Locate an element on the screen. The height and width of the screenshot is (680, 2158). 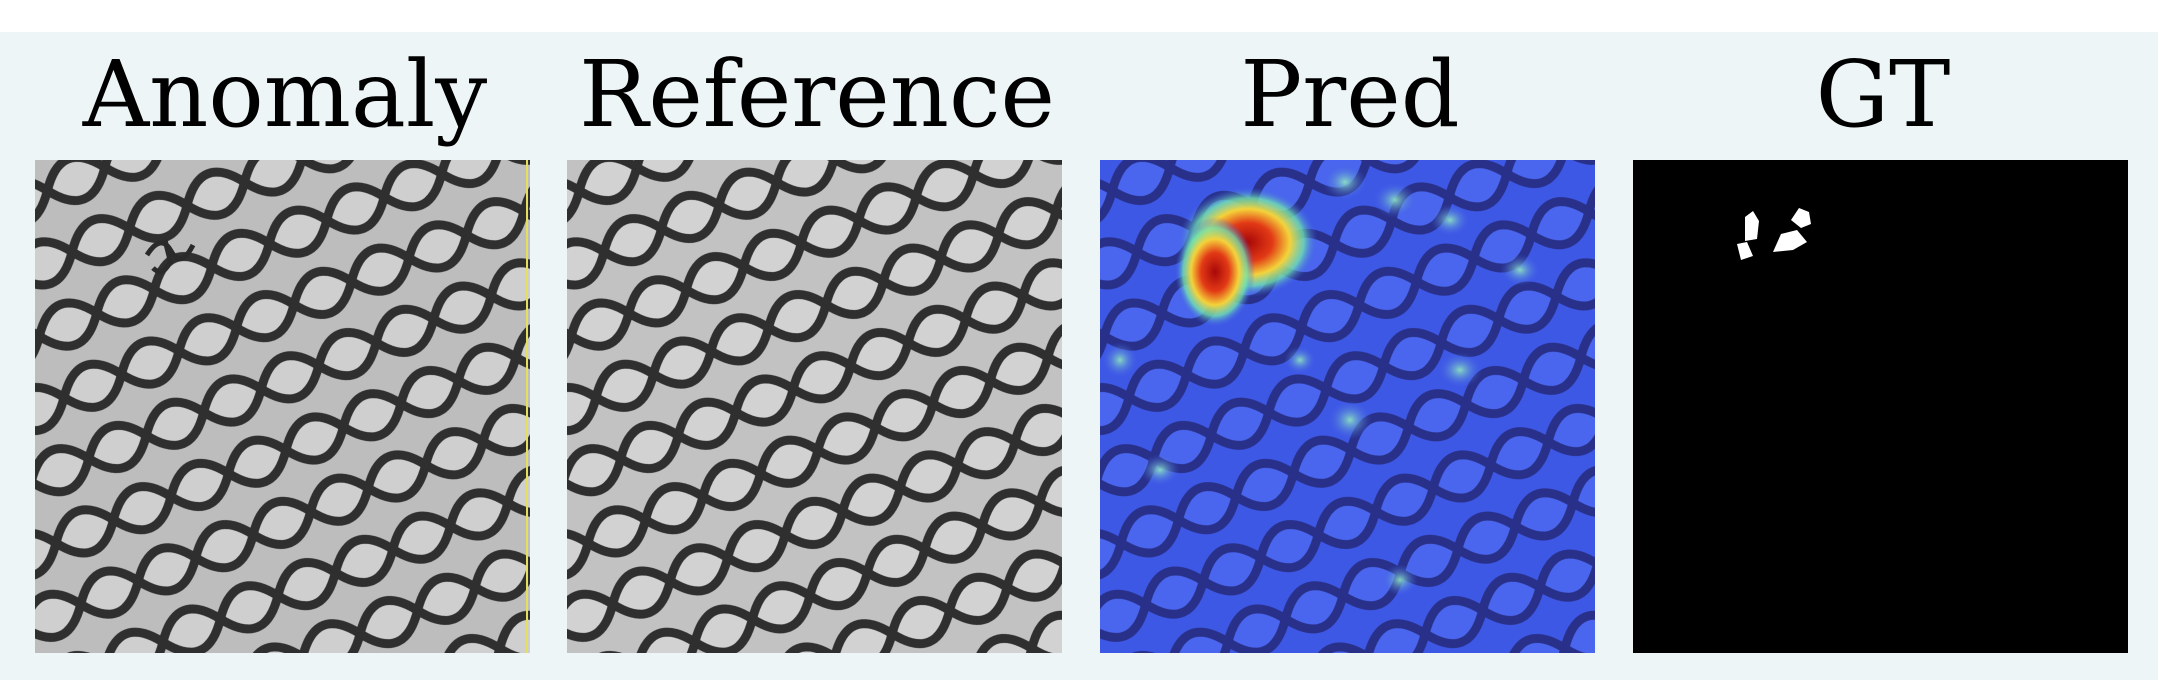
title-gt: GT is located at coordinates (1883, 94).